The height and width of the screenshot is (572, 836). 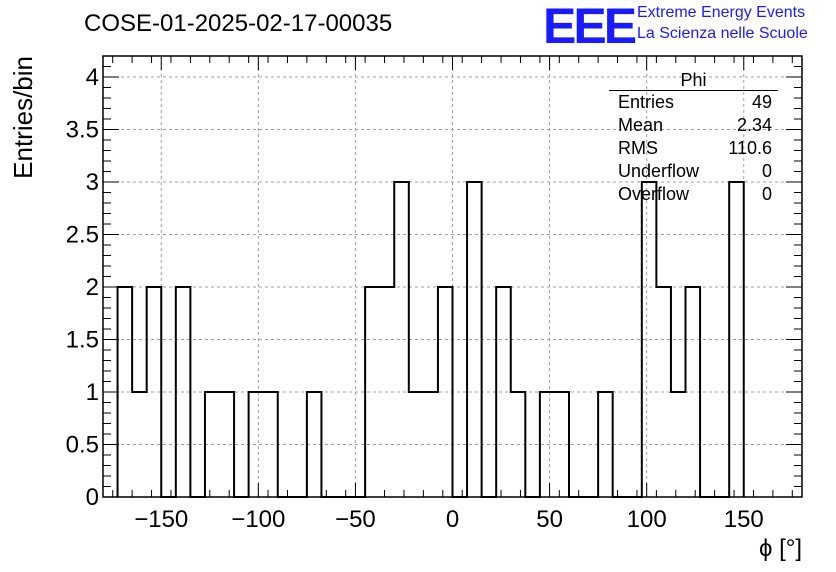 What do you see at coordinates (722, 33) in the screenshot?
I see `logo-line-2: La Scienza nelle Scuole` at bounding box center [722, 33].